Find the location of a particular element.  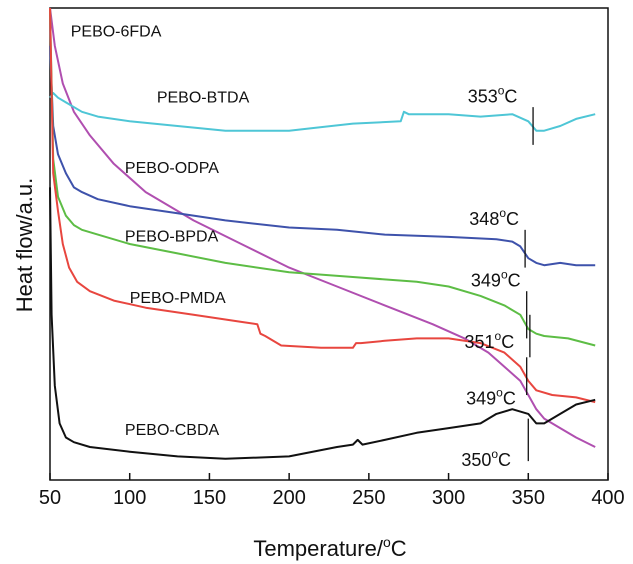

series-line-pebo-btda is located at coordinates (322, 112).